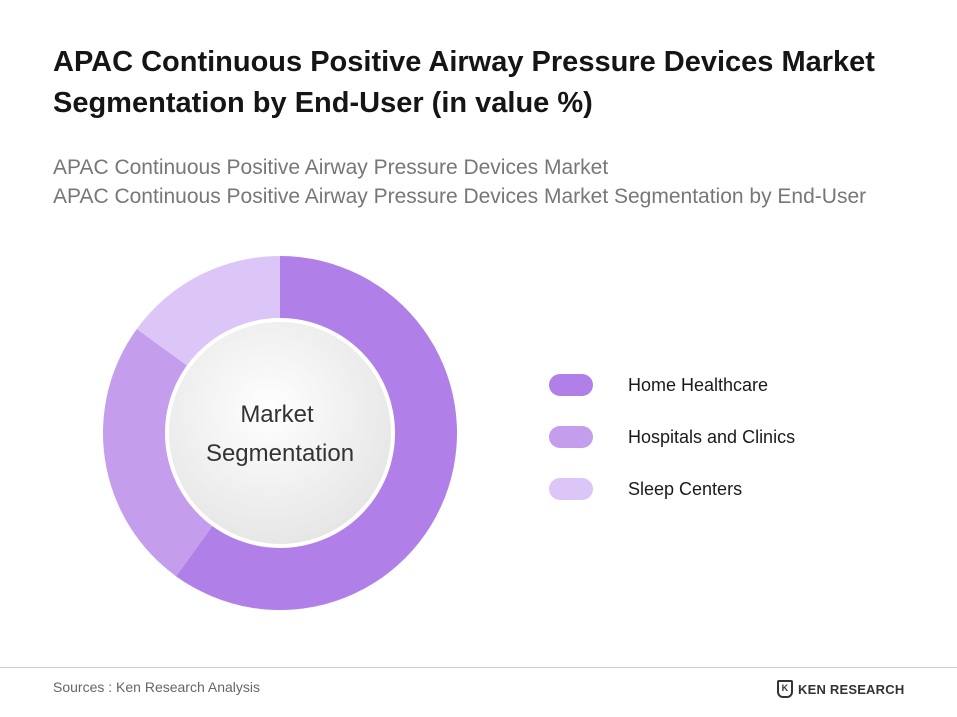 Image resolution: width=957 pixels, height=717 pixels. Describe the element at coordinates (685, 488) in the screenshot. I see `legend-label: Sleep Centers` at that location.